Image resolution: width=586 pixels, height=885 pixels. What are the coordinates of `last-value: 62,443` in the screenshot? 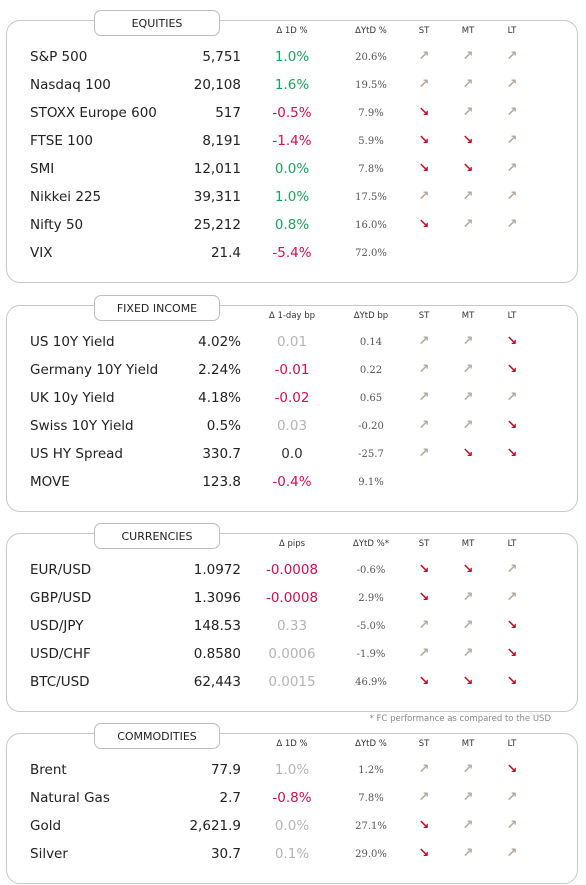 It's located at (217, 682).